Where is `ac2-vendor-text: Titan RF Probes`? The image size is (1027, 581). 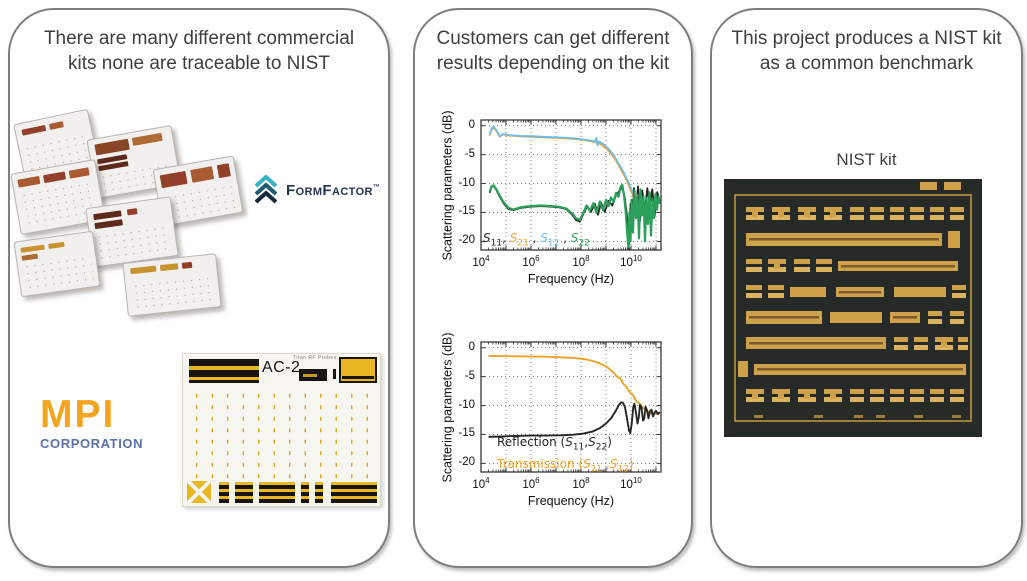 ac2-vendor-text: Titan RF Probes is located at coordinates (315, 358).